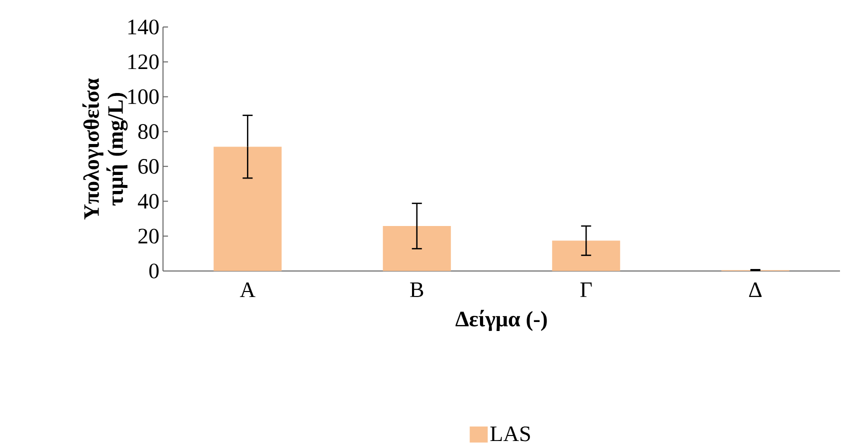  What do you see at coordinates (143, 96) in the screenshot?
I see `y-tick-label: 100` at bounding box center [143, 96].